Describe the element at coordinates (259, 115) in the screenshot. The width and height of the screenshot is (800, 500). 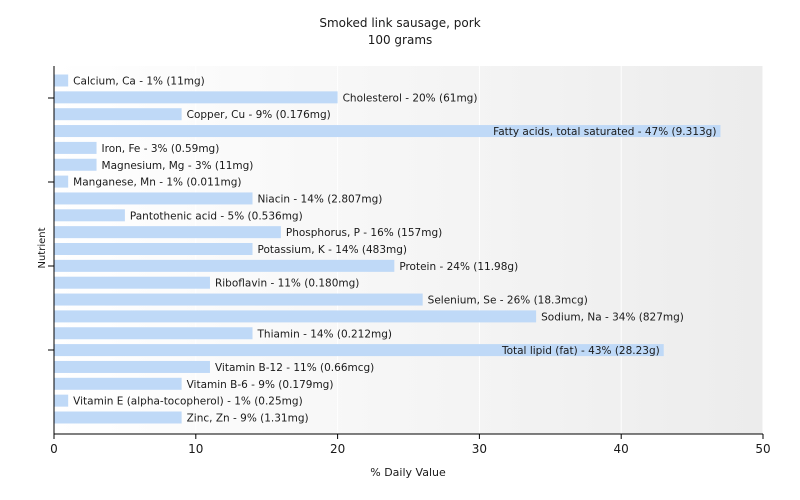
I see `bar-label: Copper, Cu - 9% (0.176mg)` at that location.